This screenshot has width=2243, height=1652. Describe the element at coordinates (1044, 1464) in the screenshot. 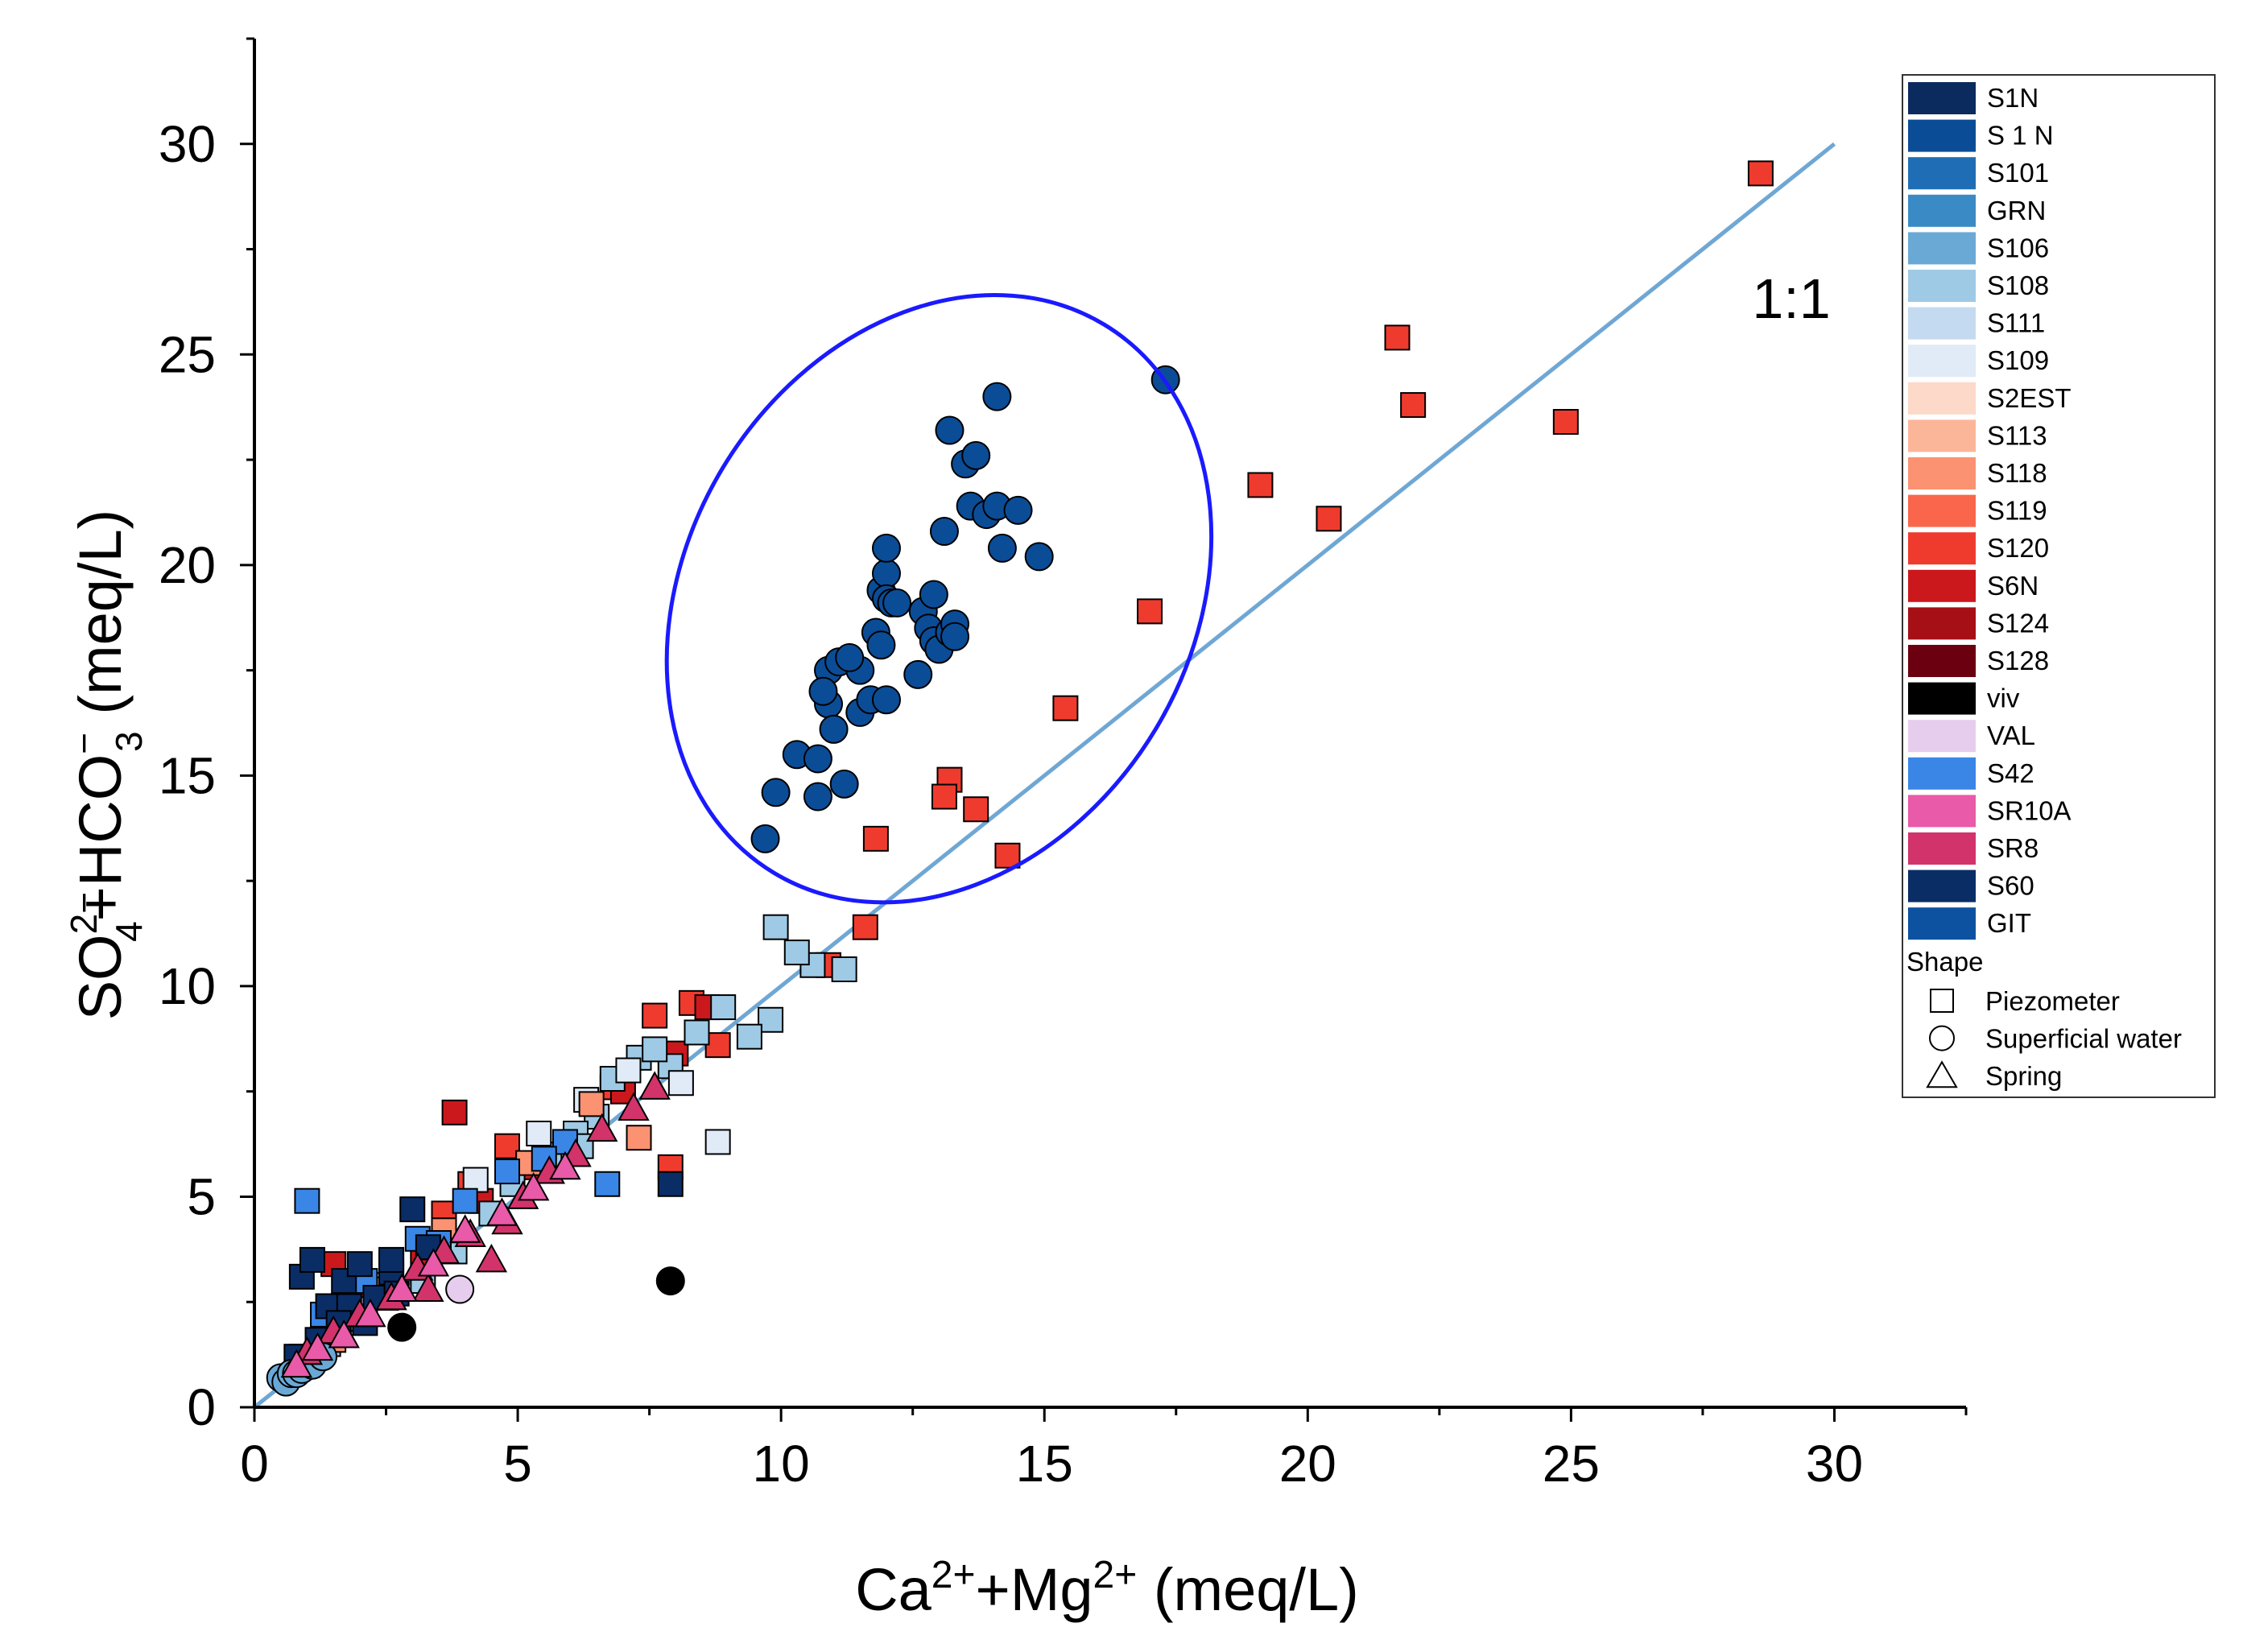

I see `x-tick-label: 15` at that location.